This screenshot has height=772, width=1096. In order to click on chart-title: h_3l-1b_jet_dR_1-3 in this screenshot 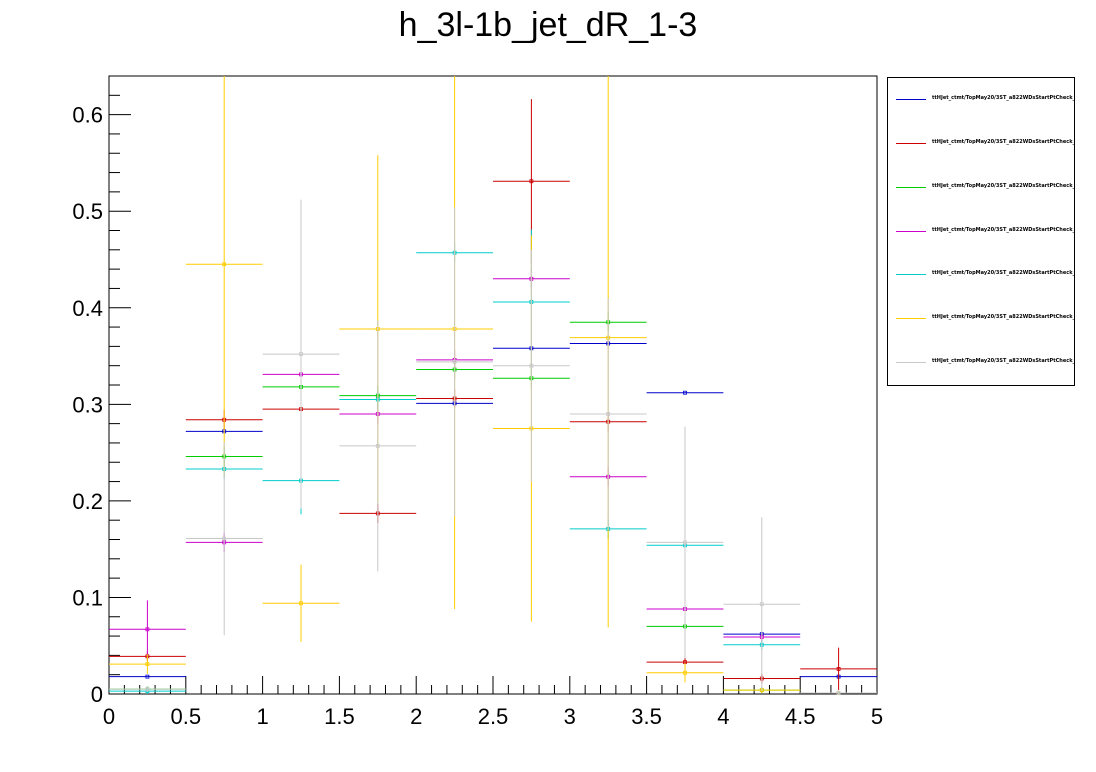, I will do `click(548, 25)`.